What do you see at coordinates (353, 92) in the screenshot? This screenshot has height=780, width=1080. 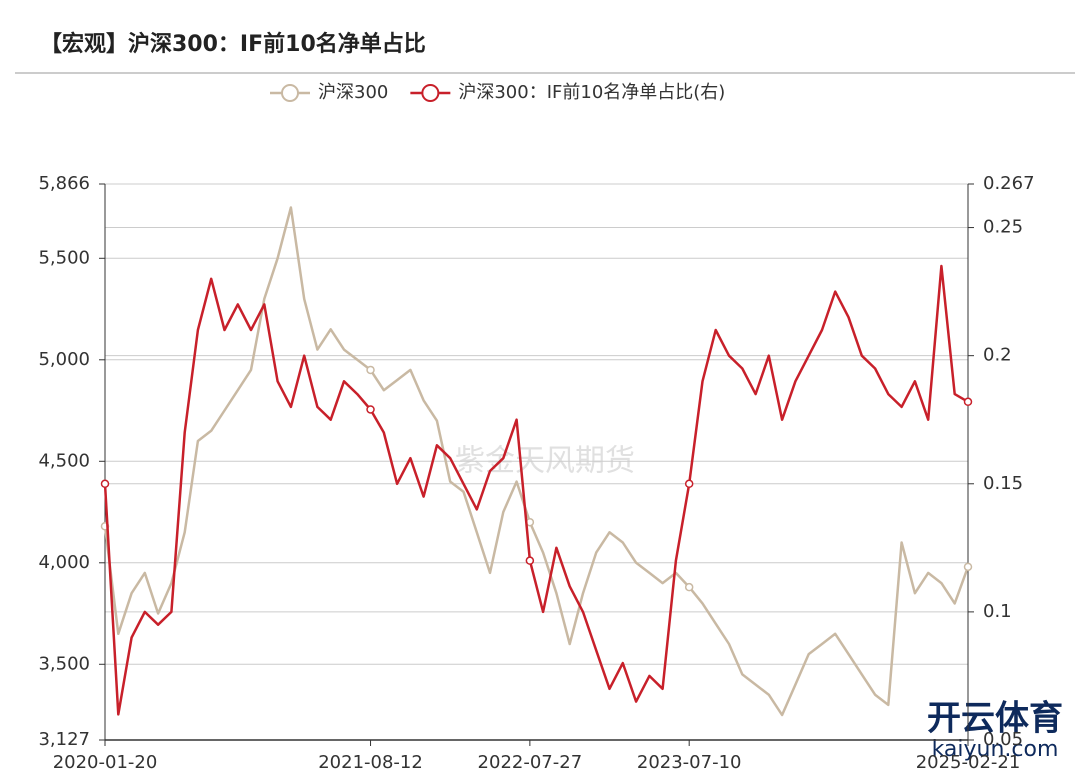 I see `legend-label: 沪深300` at bounding box center [353, 92].